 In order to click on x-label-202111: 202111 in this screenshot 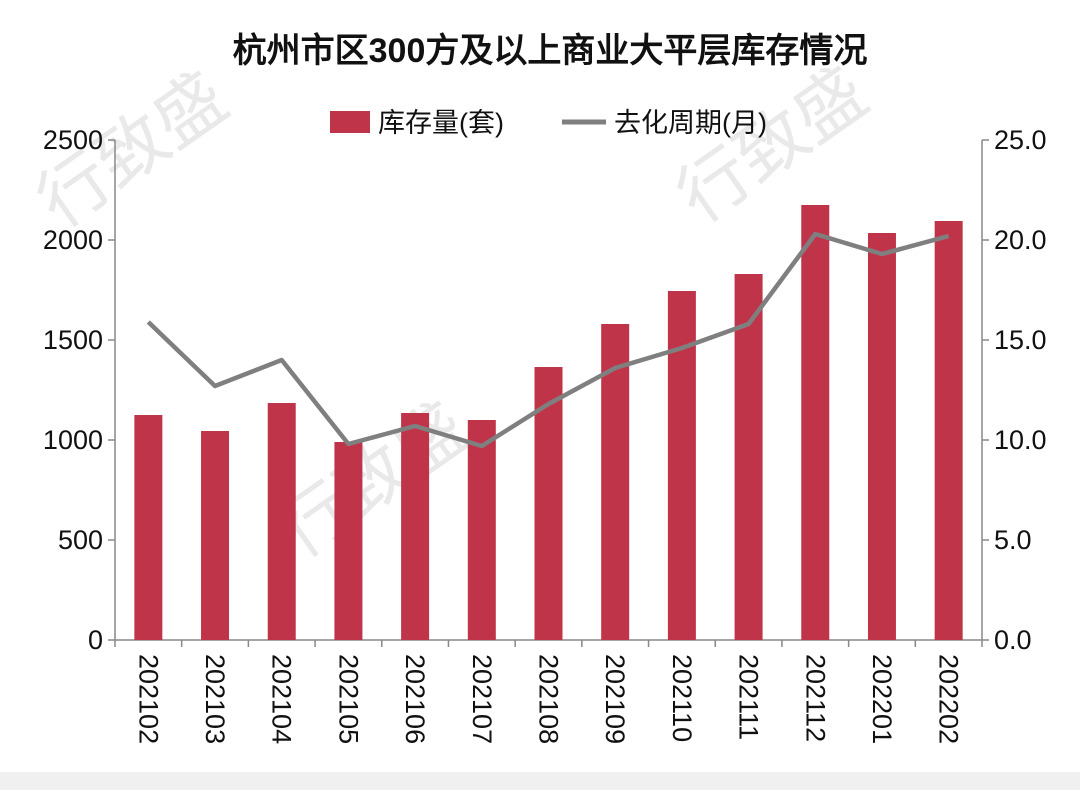, I will do `click(749, 697)`.